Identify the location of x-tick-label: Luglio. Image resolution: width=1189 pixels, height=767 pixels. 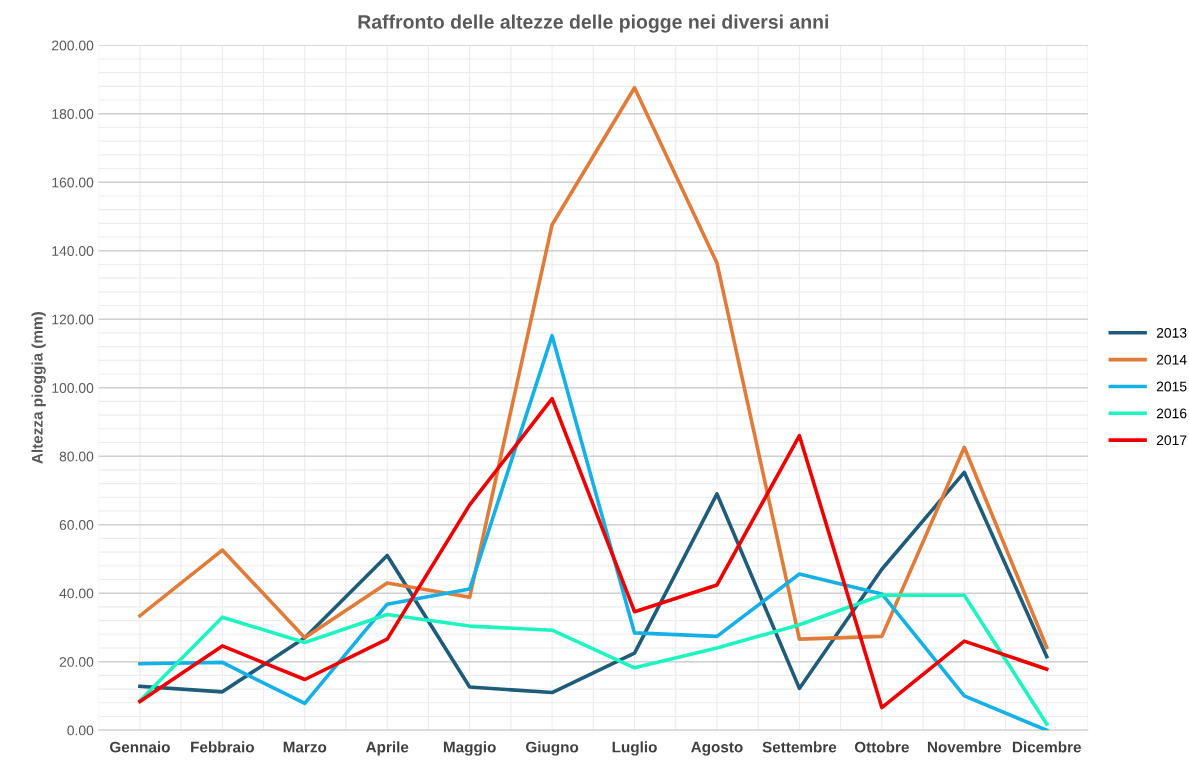
(634, 748).